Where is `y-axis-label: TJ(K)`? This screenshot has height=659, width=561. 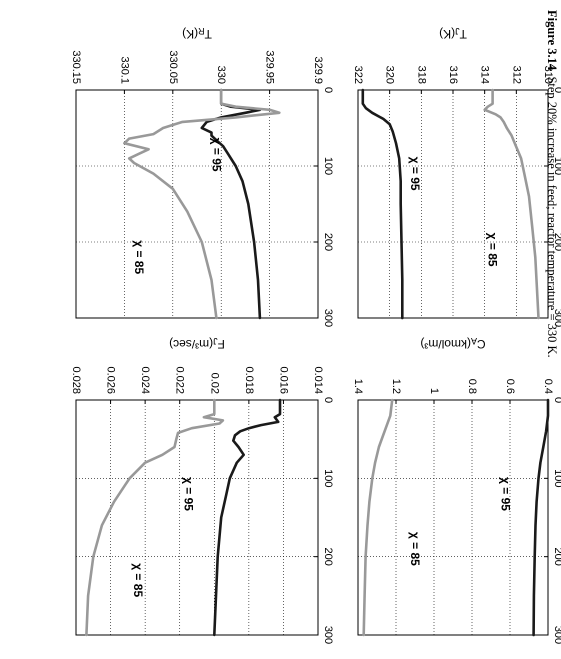
y-axis-label: TJ(K) is located at coordinates (453, 33).